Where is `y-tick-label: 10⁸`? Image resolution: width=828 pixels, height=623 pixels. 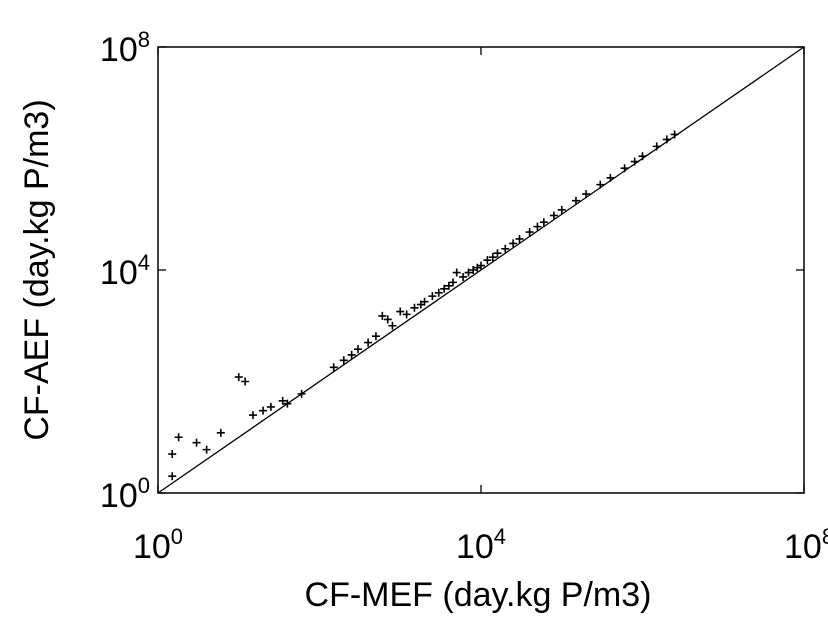 y-tick-label: 10⁸ is located at coordinates (125, 48).